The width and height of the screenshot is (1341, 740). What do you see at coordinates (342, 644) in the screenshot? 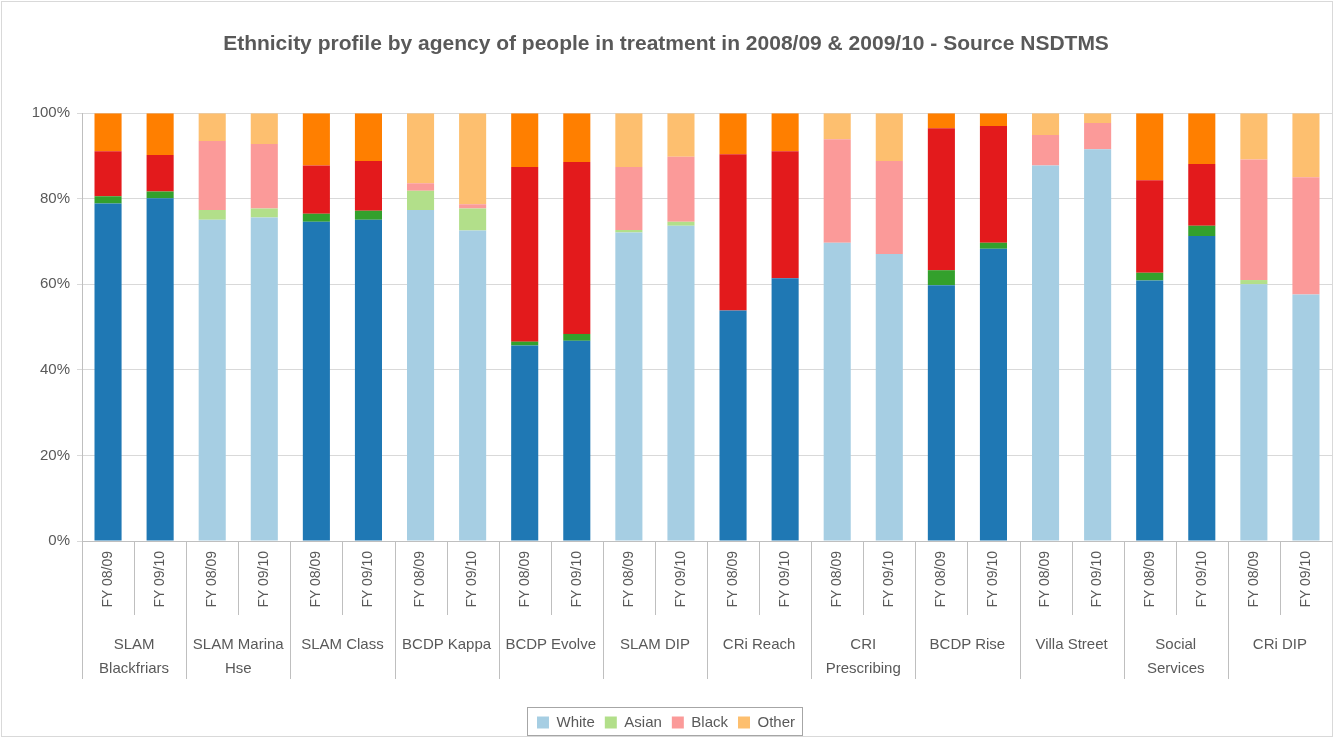
I see `text: SLAM Class` at bounding box center [342, 644].